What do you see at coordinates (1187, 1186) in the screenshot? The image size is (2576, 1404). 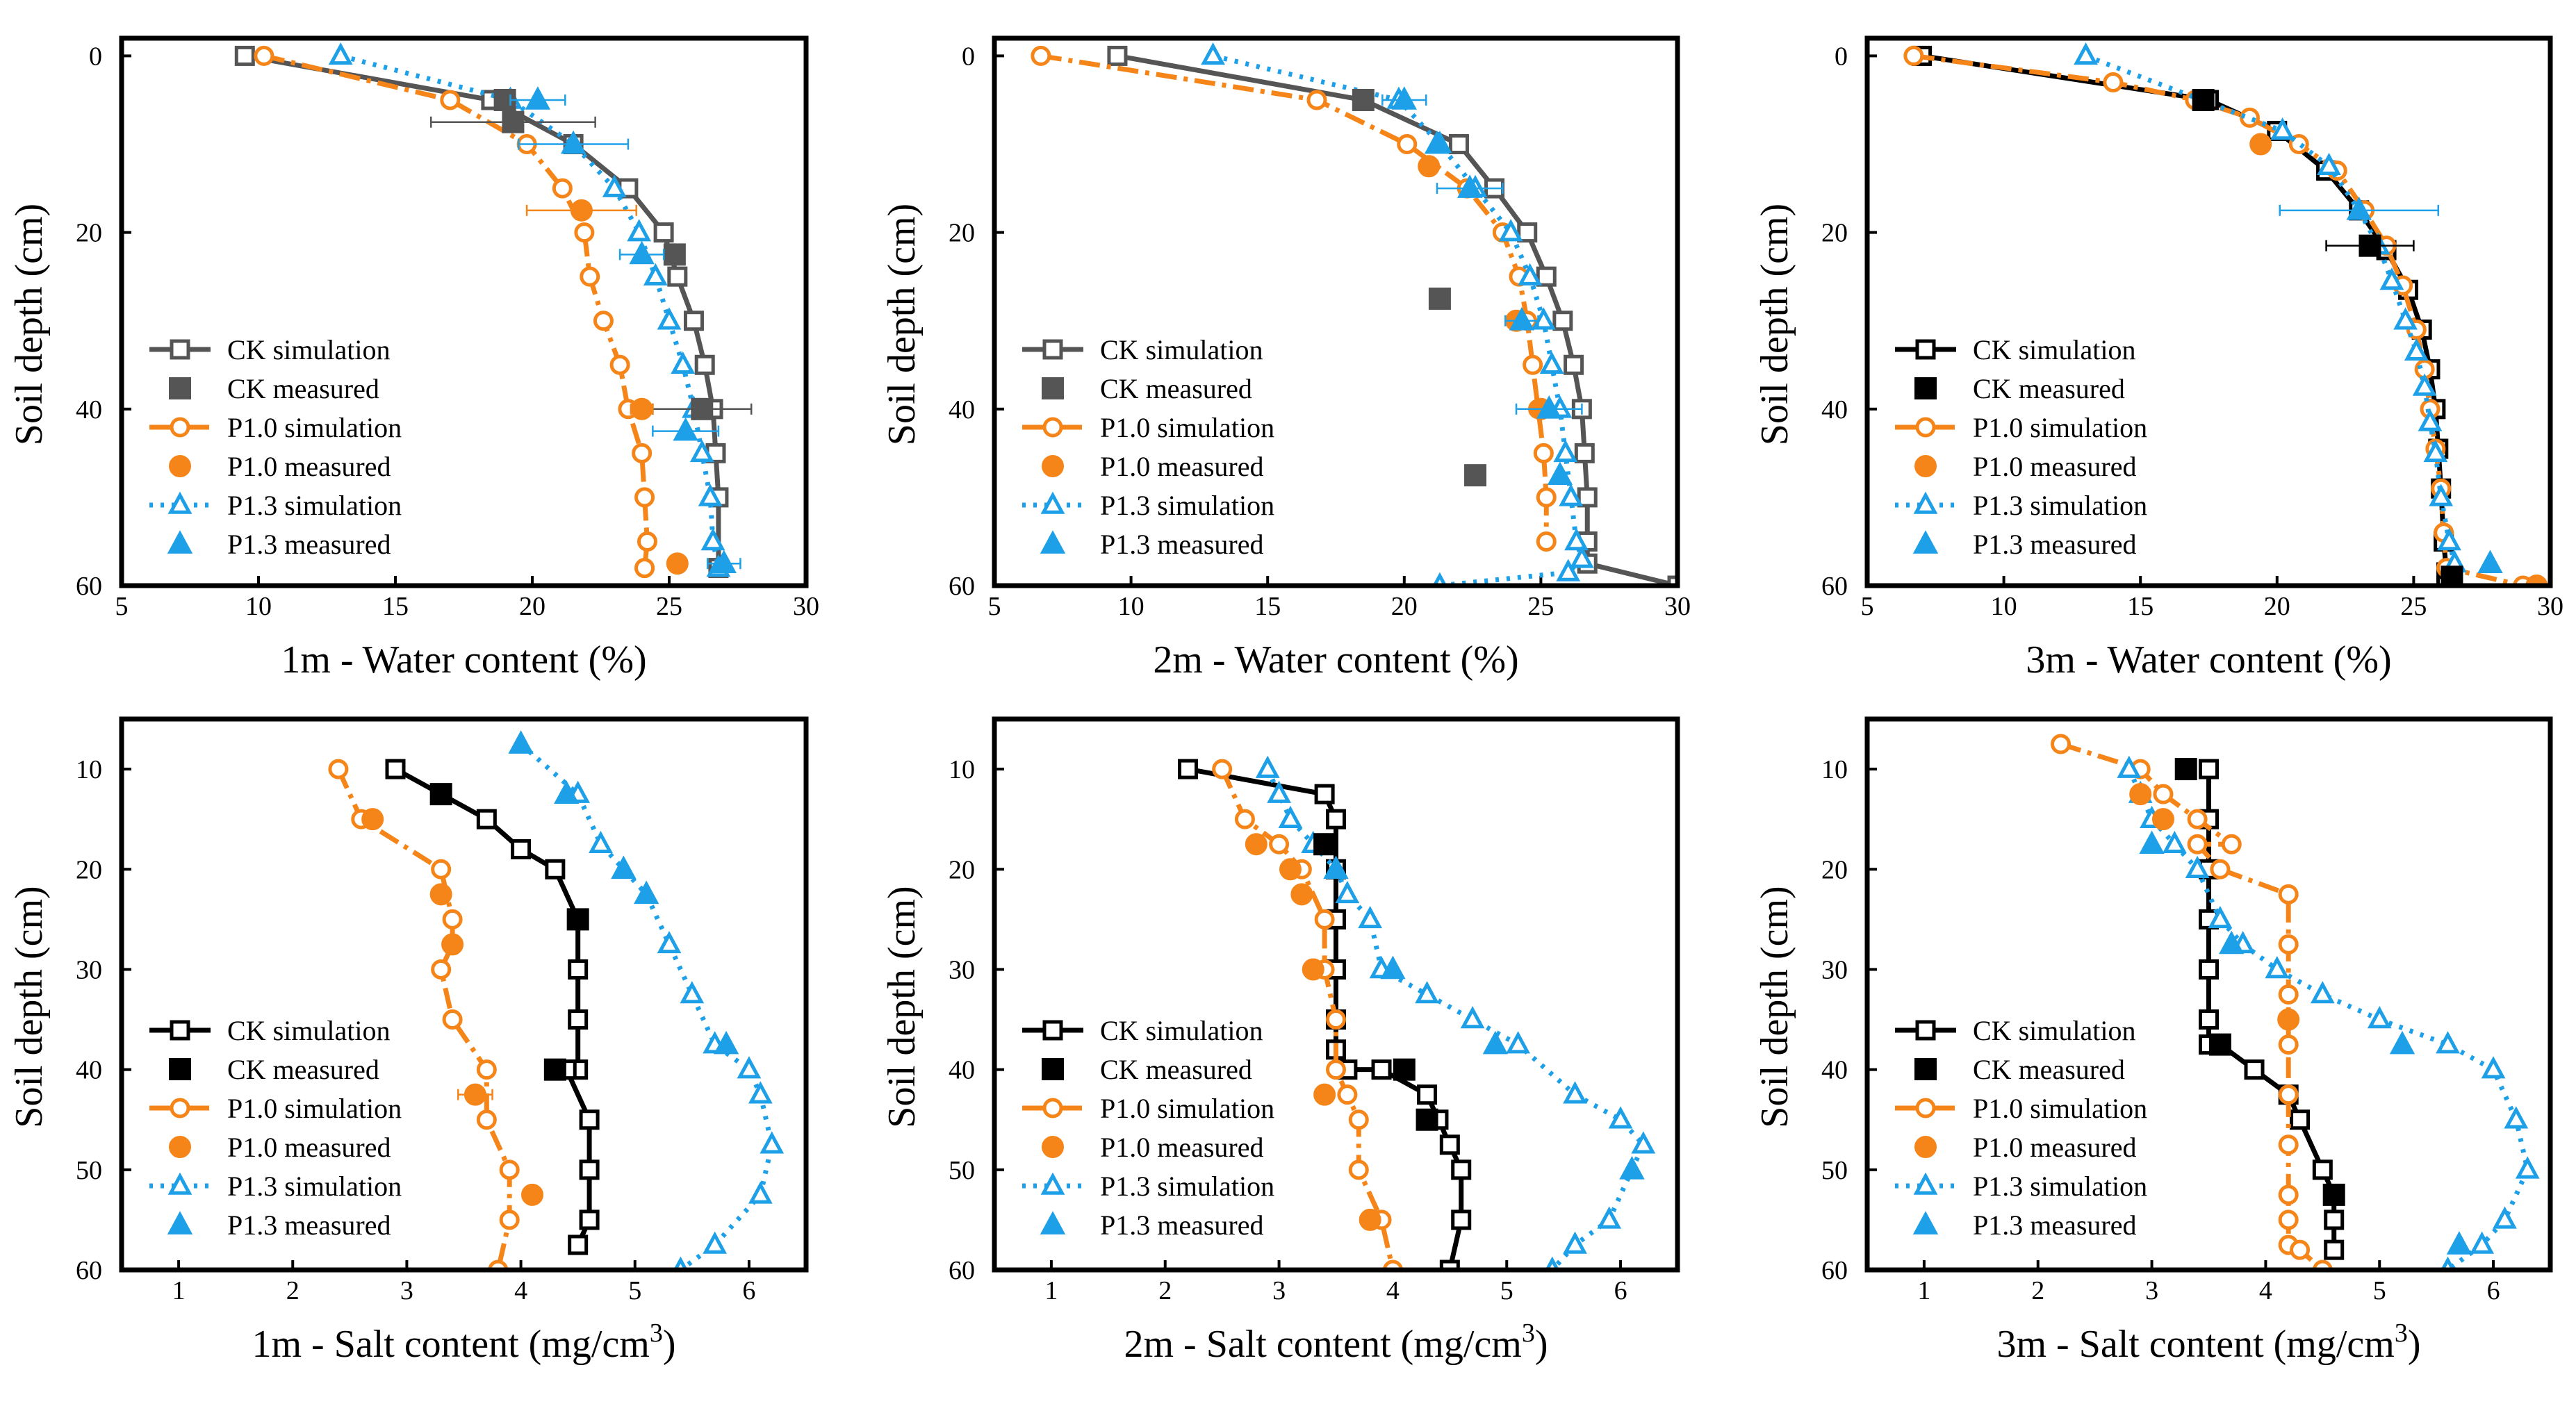 I see `legend-label: P1.3 simulation` at bounding box center [1187, 1186].